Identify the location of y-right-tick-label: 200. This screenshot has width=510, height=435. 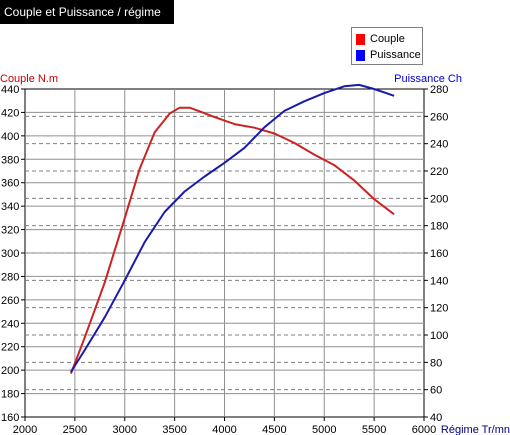
(439, 199).